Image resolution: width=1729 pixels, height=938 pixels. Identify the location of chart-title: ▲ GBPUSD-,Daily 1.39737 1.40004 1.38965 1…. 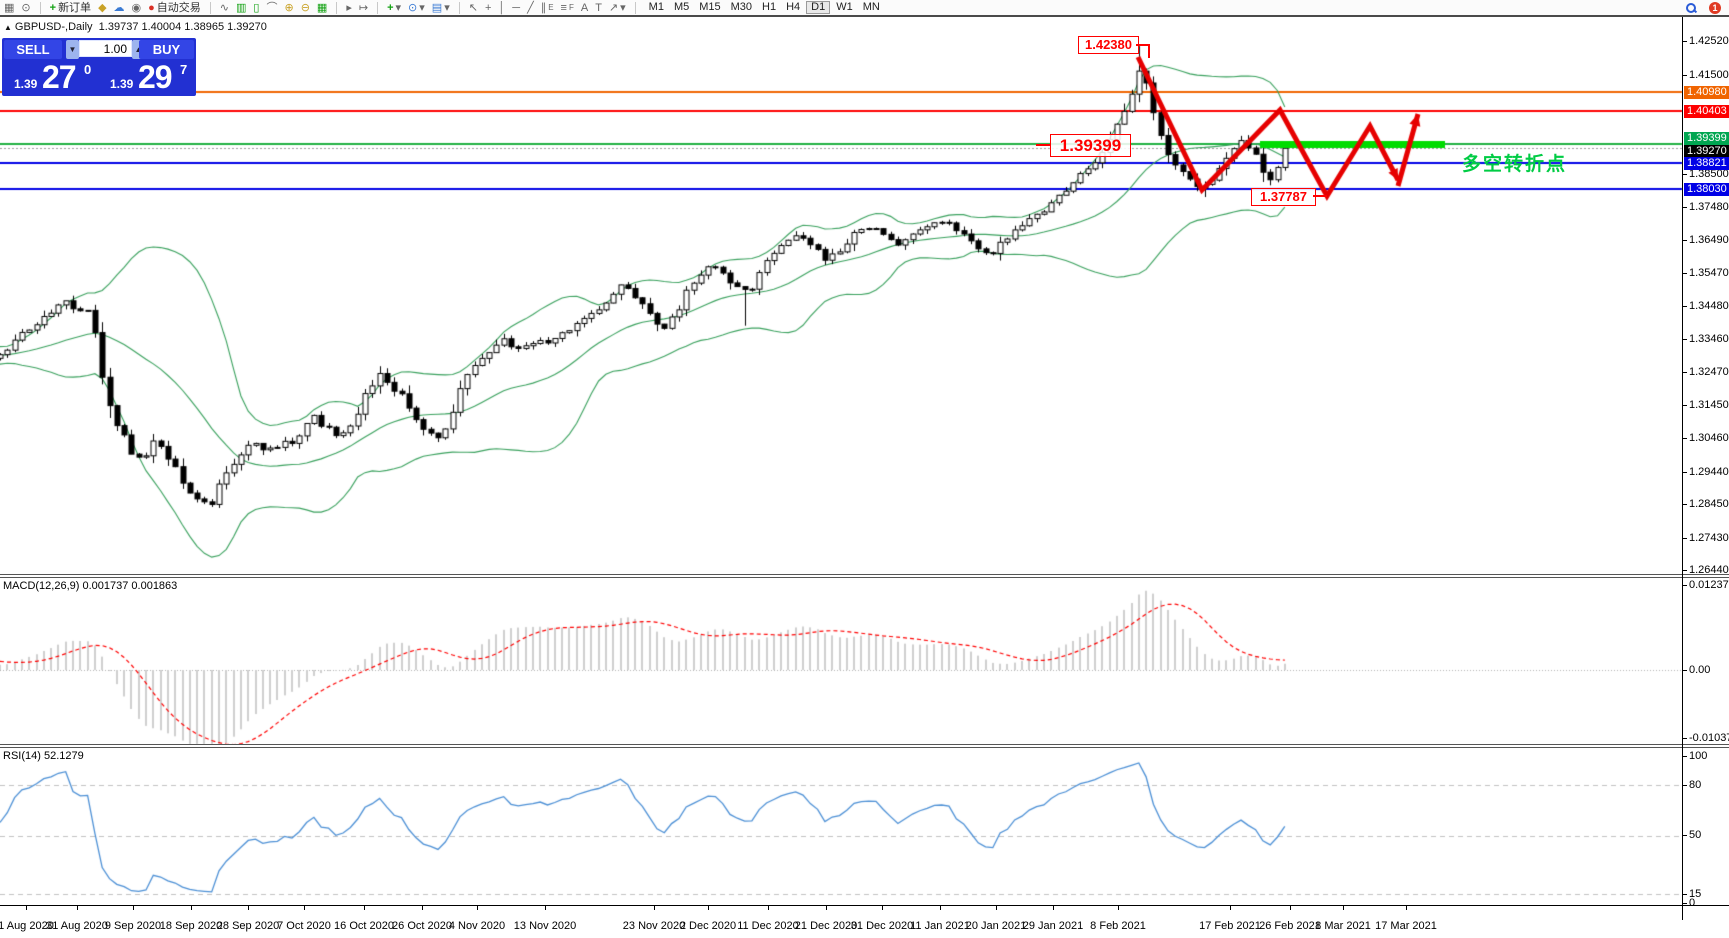
(135, 27).